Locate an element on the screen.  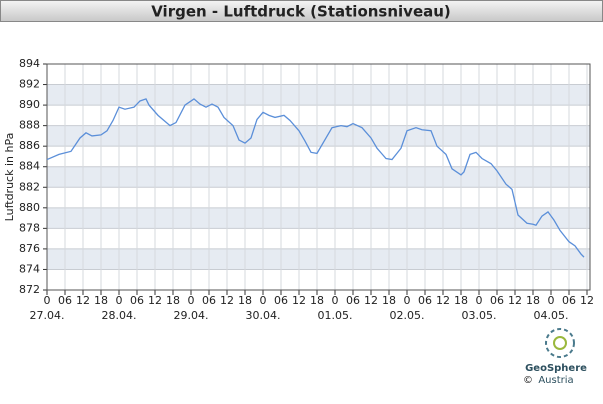
y-tick-label: 874 is located at coordinates (29, 268).